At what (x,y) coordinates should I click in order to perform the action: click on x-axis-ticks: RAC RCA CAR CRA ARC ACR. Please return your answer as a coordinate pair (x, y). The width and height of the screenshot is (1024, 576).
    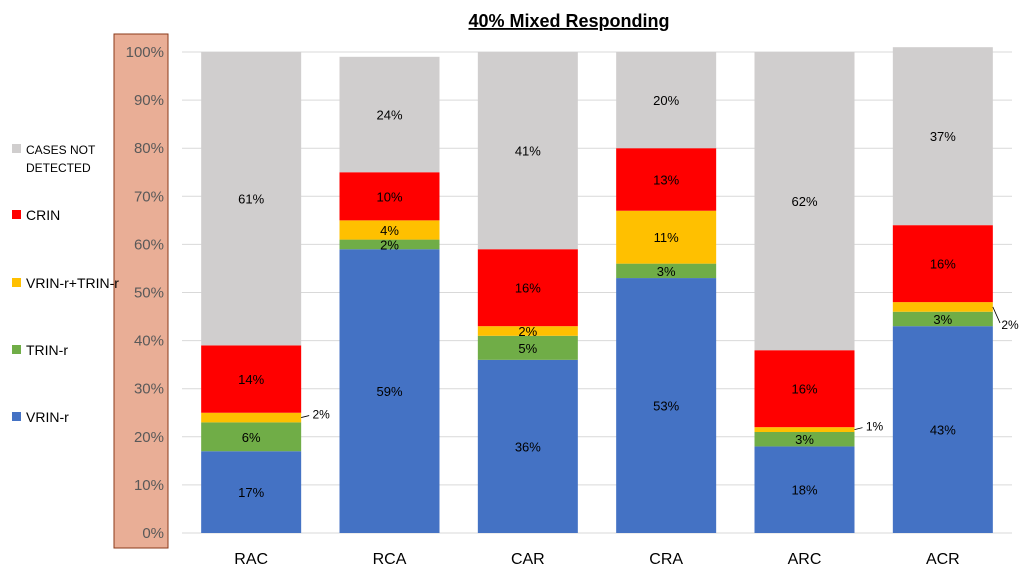
    Looking at the image, I should click on (596, 559).